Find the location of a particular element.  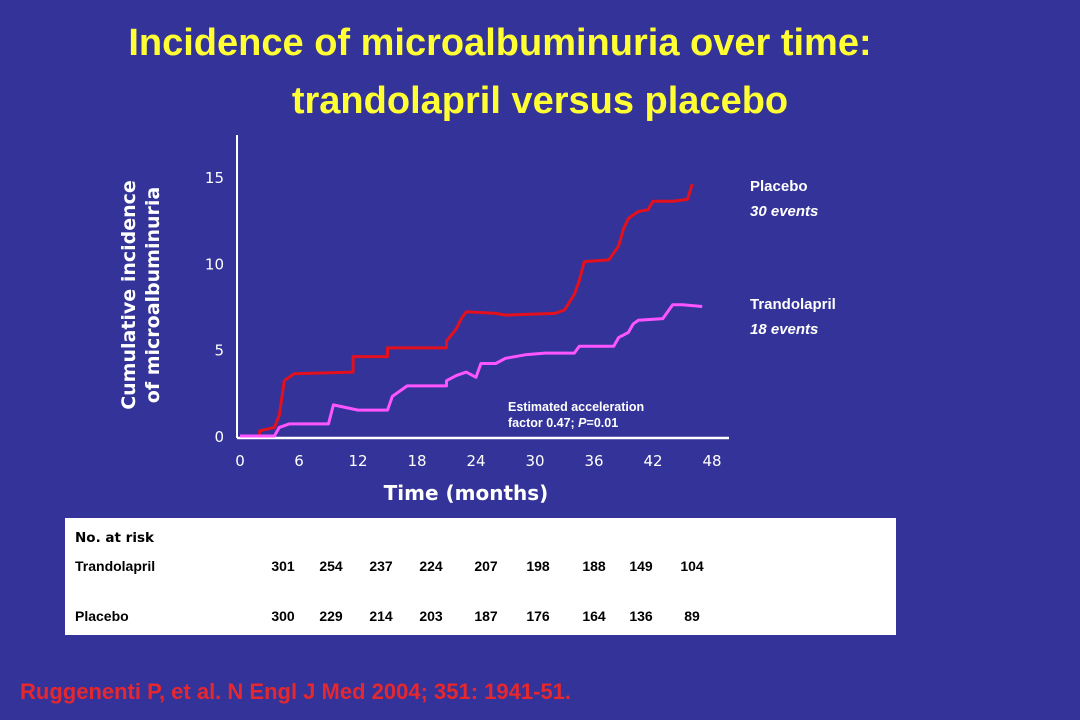

risk-value: 301 is located at coordinates (283, 566).